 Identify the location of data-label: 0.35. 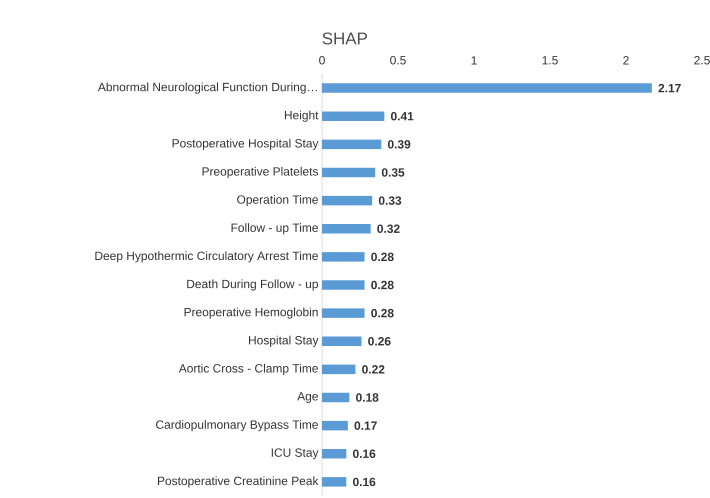
(393, 172).